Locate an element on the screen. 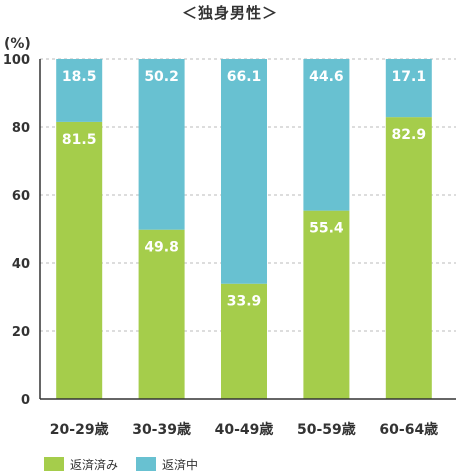 This screenshot has height=476, width=460. data-label: 18.5 is located at coordinates (79, 77).